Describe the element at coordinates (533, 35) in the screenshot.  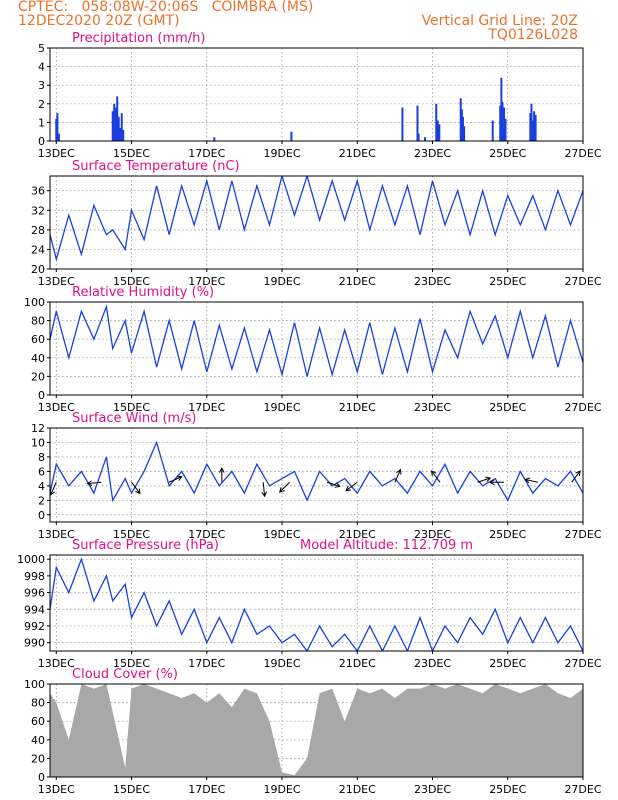
I see `model-id-label: TQ0126L028` at that location.